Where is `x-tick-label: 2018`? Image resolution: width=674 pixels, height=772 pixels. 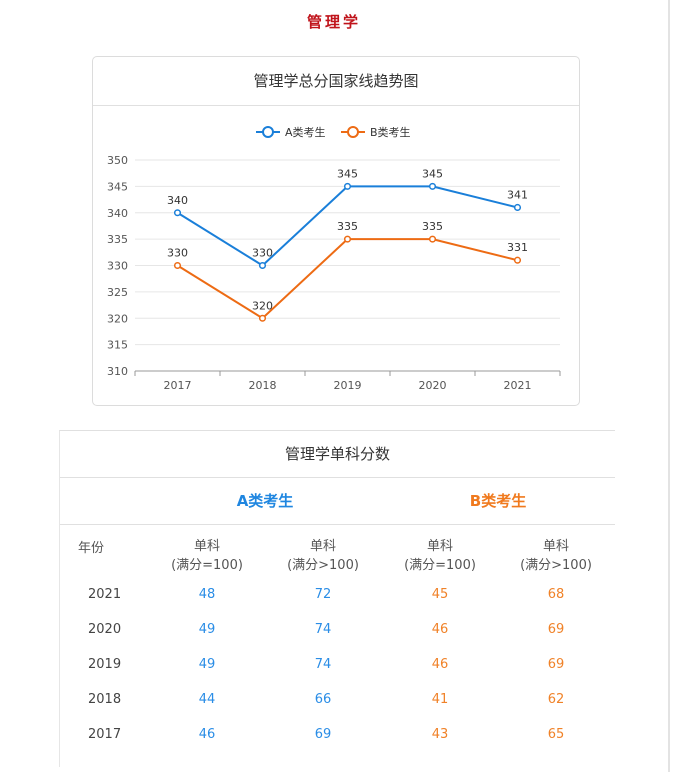 x-tick-label: 2018 is located at coordinates (263, 385).